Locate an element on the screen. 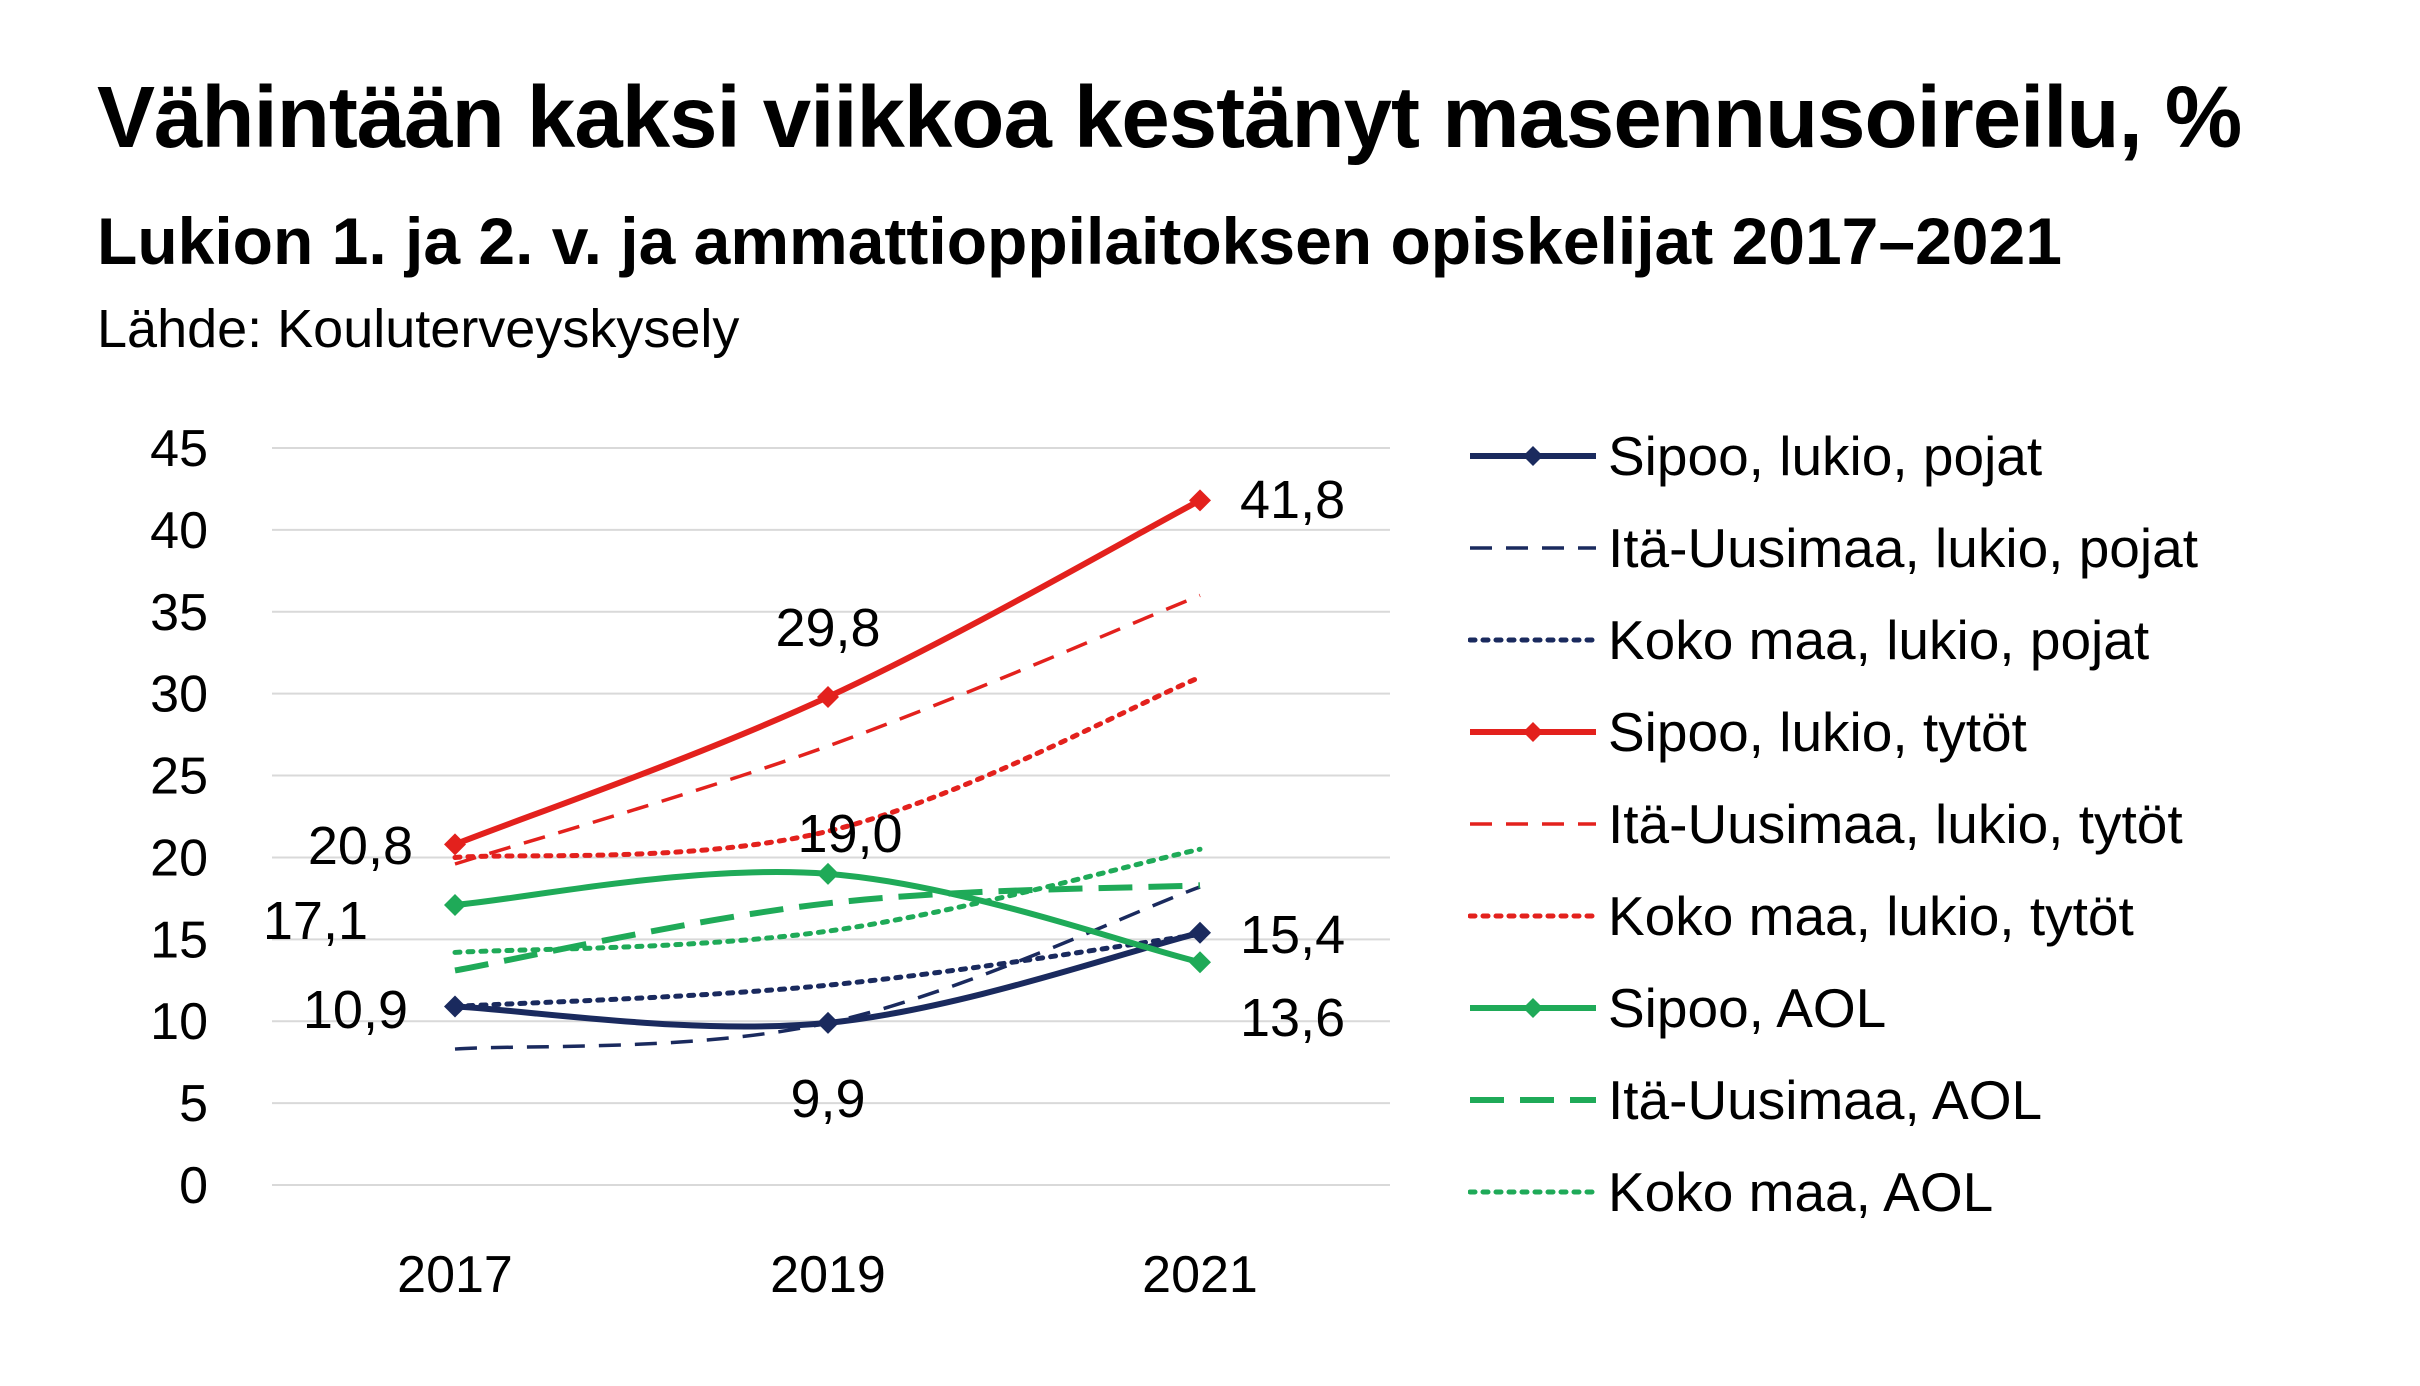  data-label: 20,8 is located at coordinates (360, 846).